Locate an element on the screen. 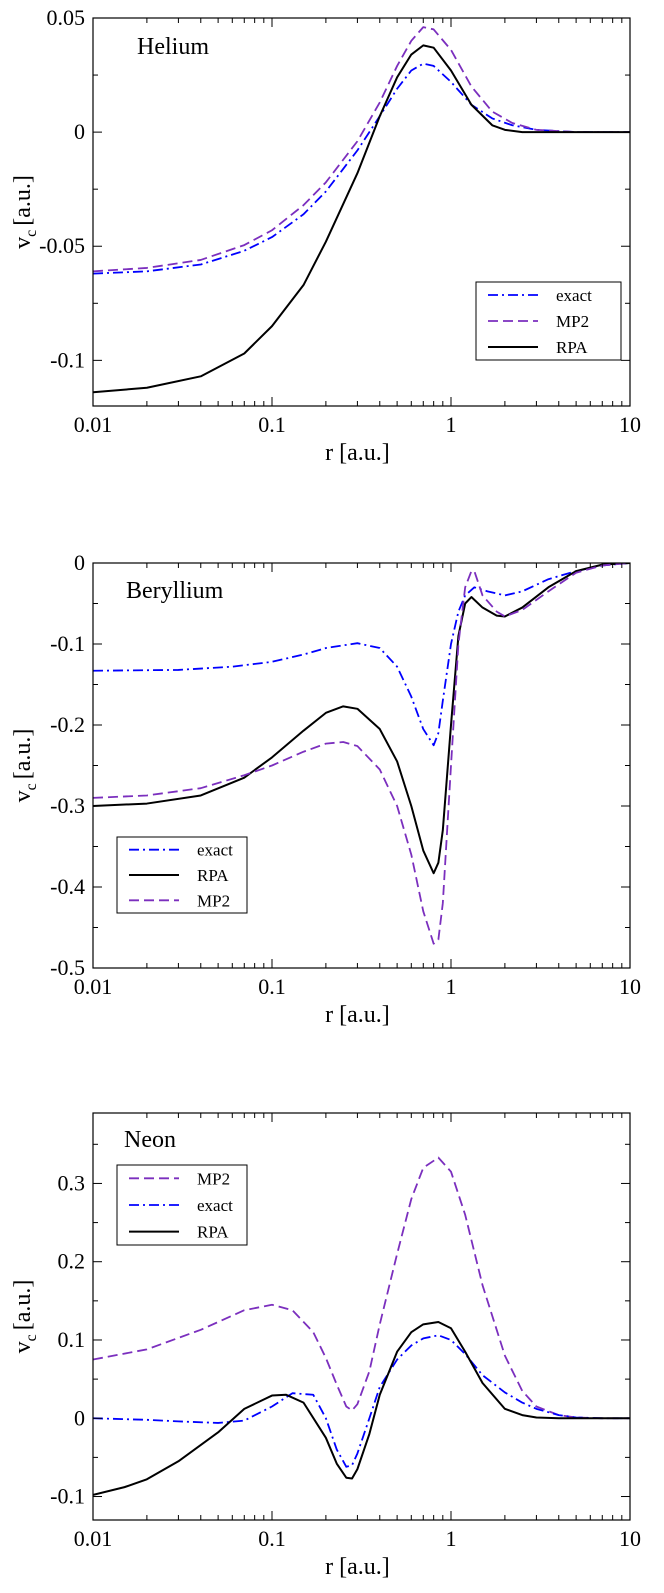  panel-annotation: Beryllium is located at coordinates (175, 591).